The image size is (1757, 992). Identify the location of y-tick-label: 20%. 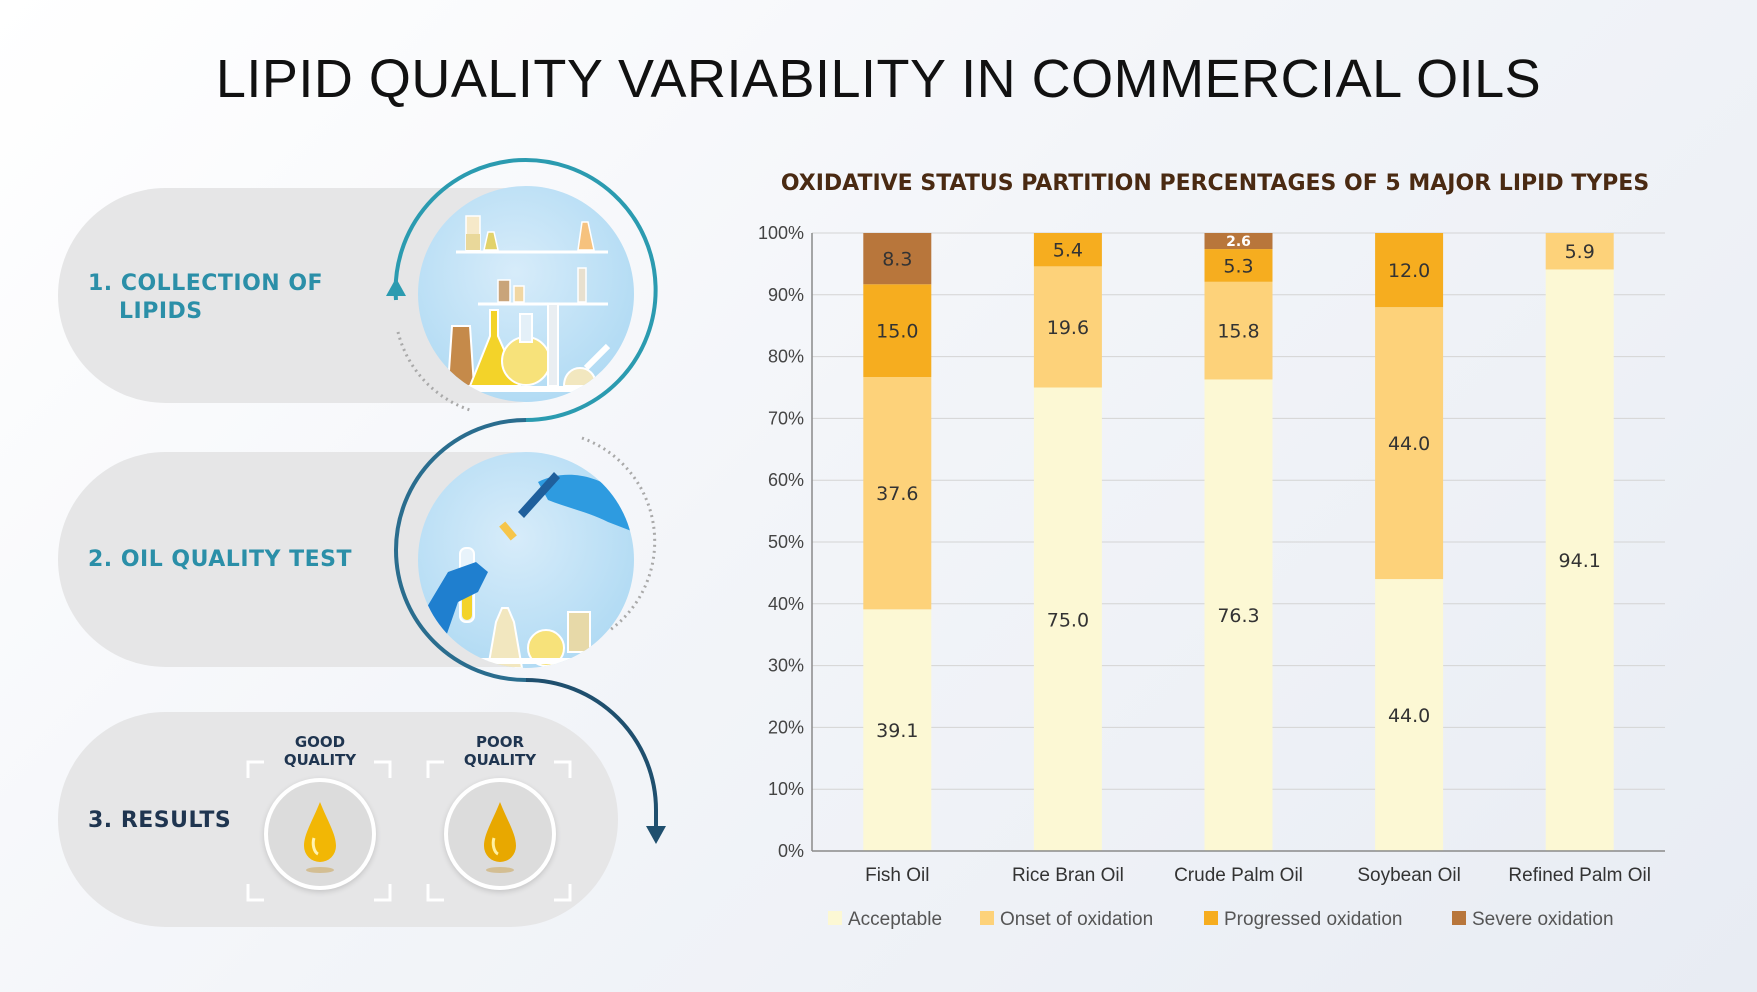
(786, 727).